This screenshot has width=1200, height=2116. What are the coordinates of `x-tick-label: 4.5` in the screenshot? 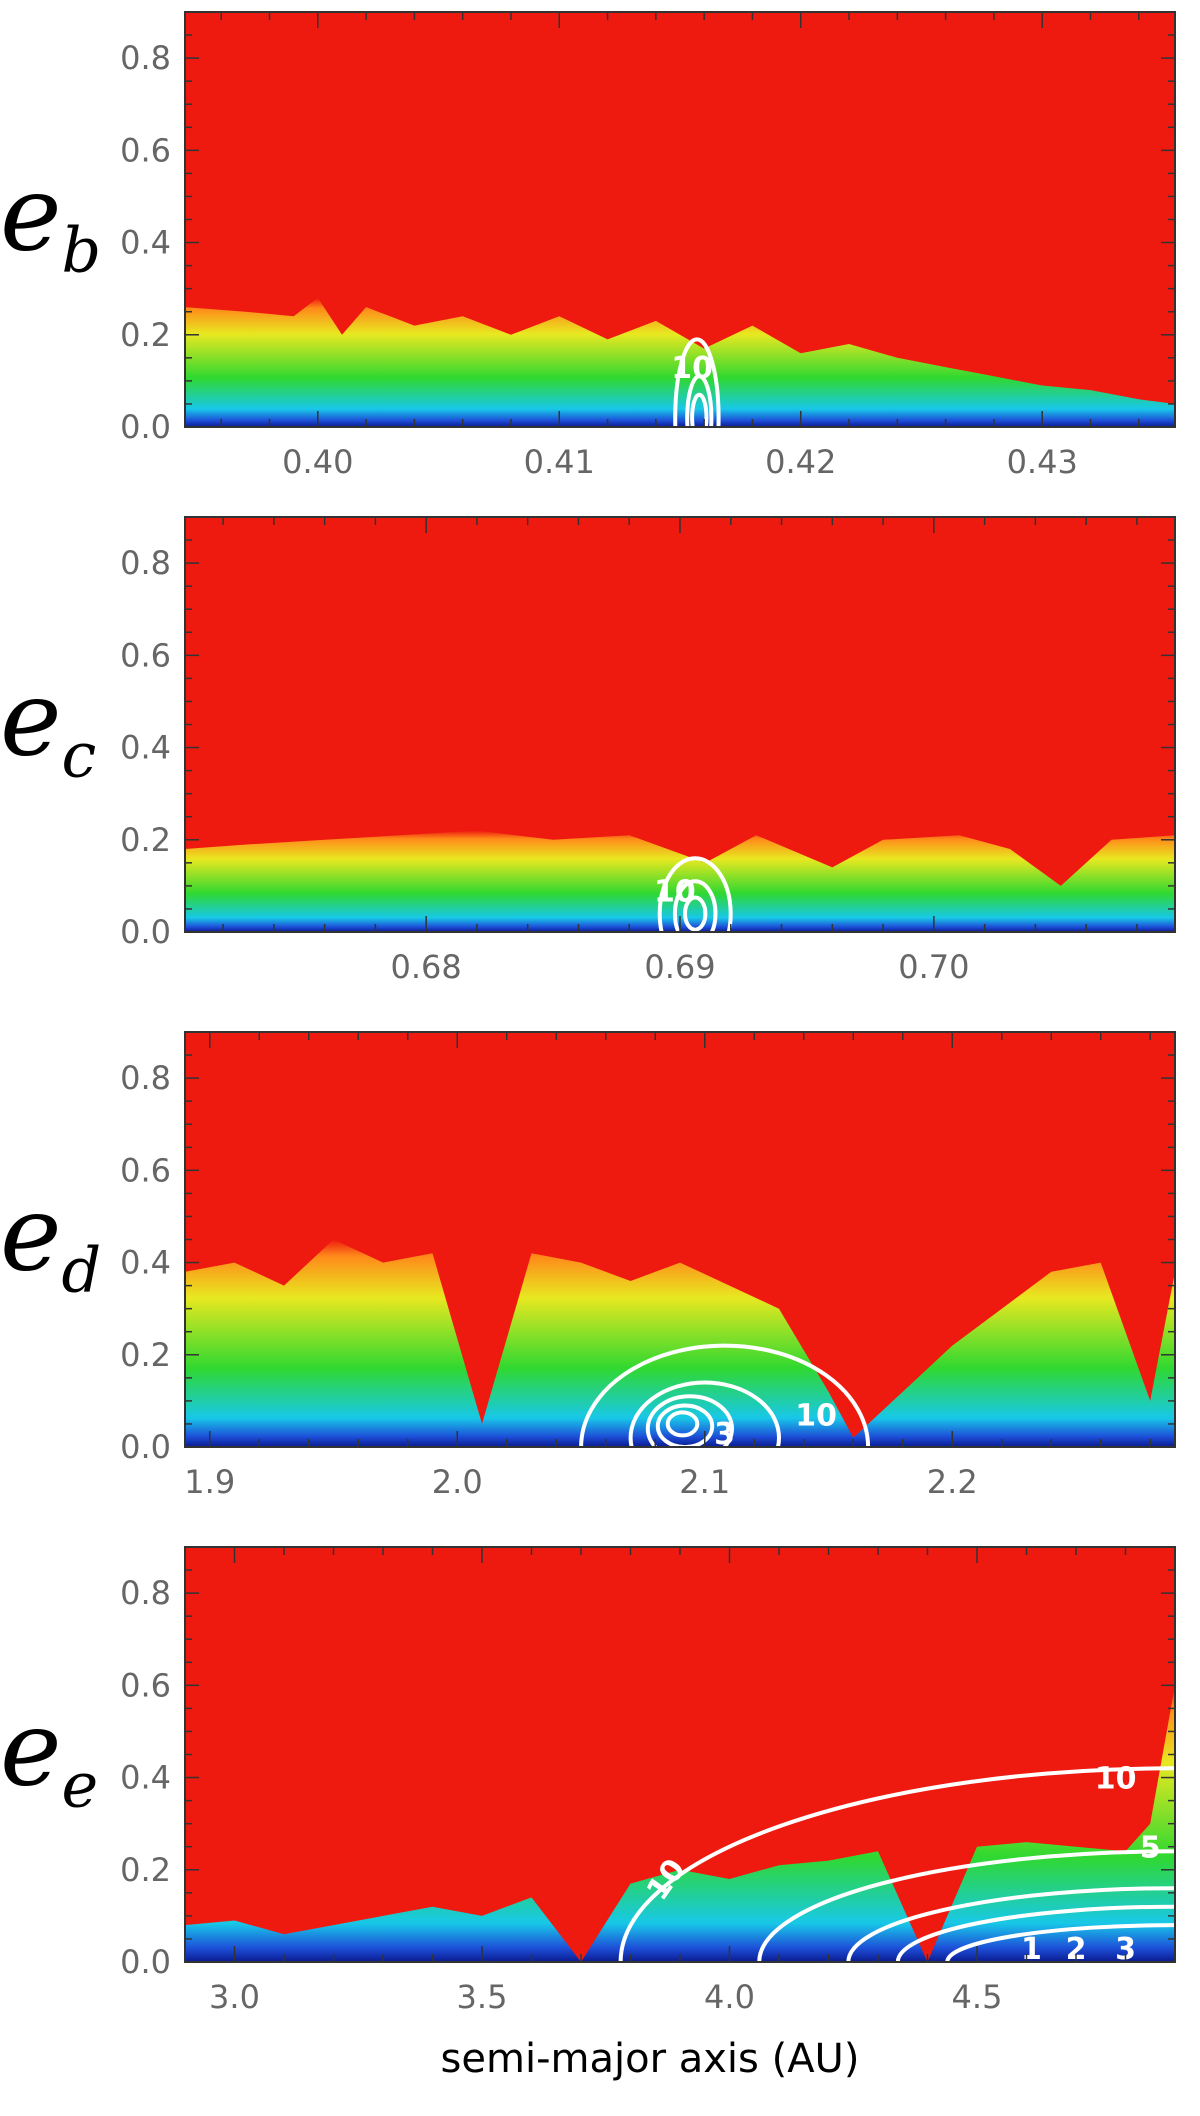 It's located at (977, 1997).